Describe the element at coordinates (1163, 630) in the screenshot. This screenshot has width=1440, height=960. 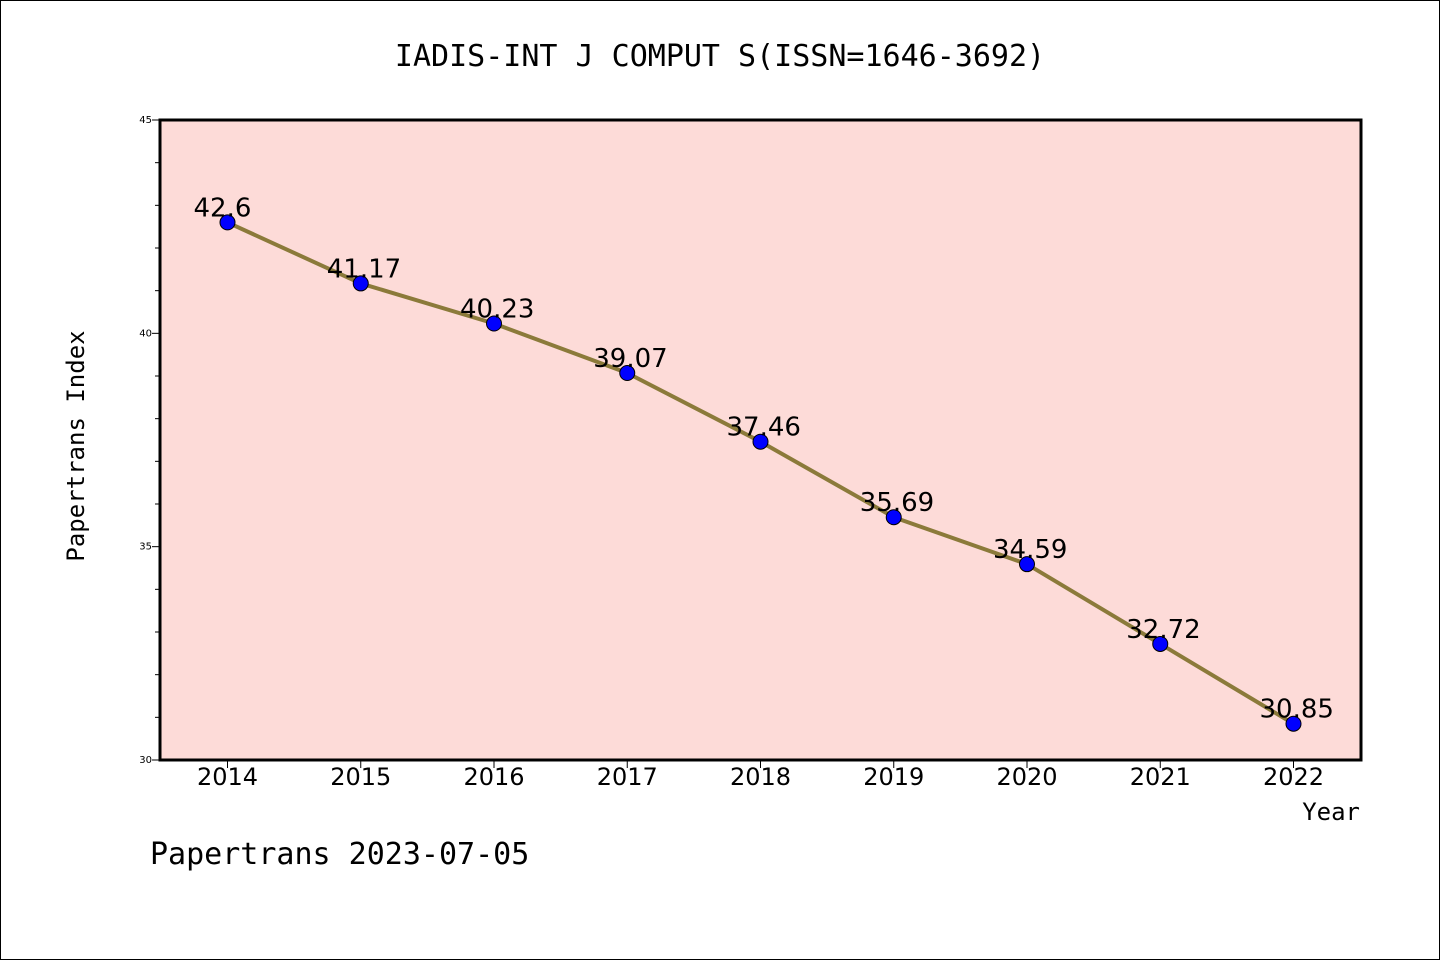
I see `data-label: 32.72` at that location.